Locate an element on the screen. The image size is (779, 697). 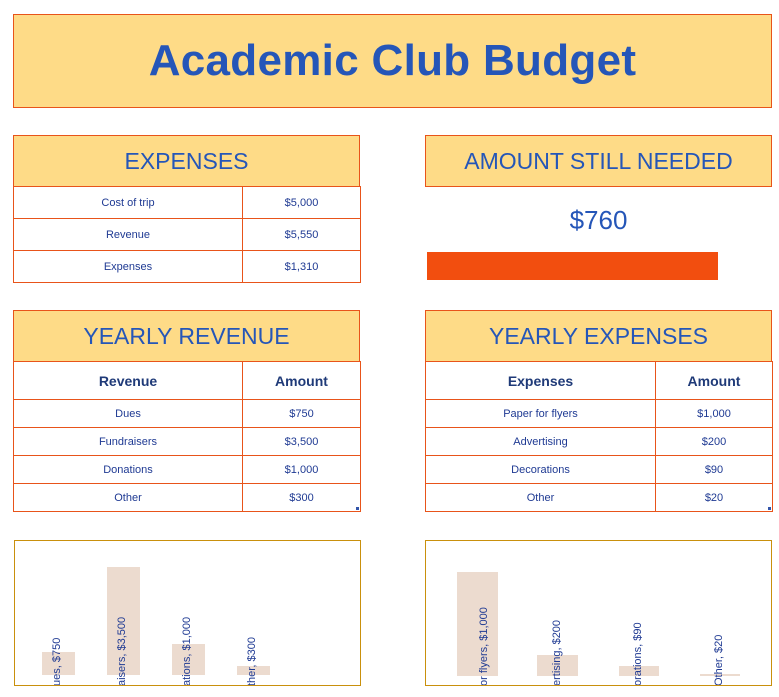
row-label: Dues is located at coordinates (128, 413).